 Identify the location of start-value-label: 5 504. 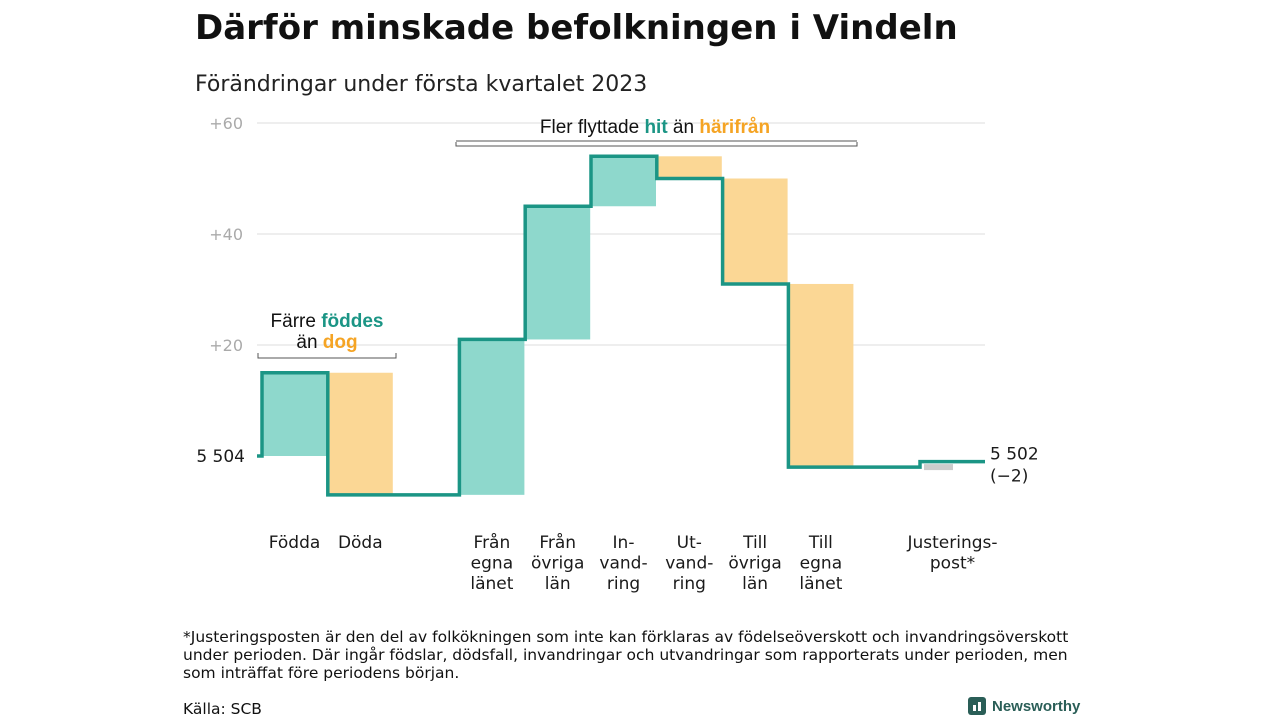
(220, 457).